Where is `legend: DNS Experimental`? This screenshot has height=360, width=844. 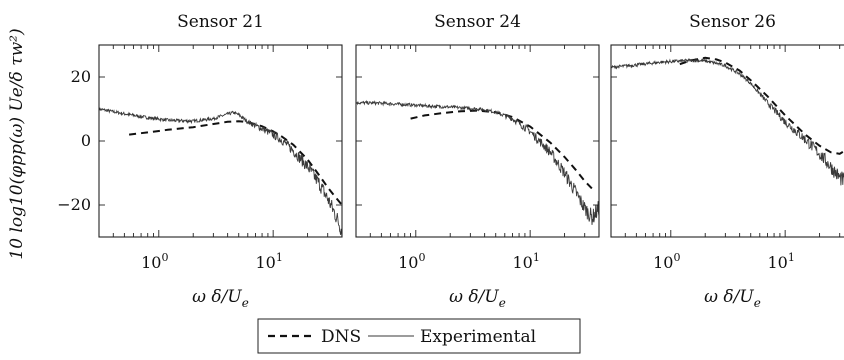 legend: DNS Experimental is located at coordinates (419, 336).